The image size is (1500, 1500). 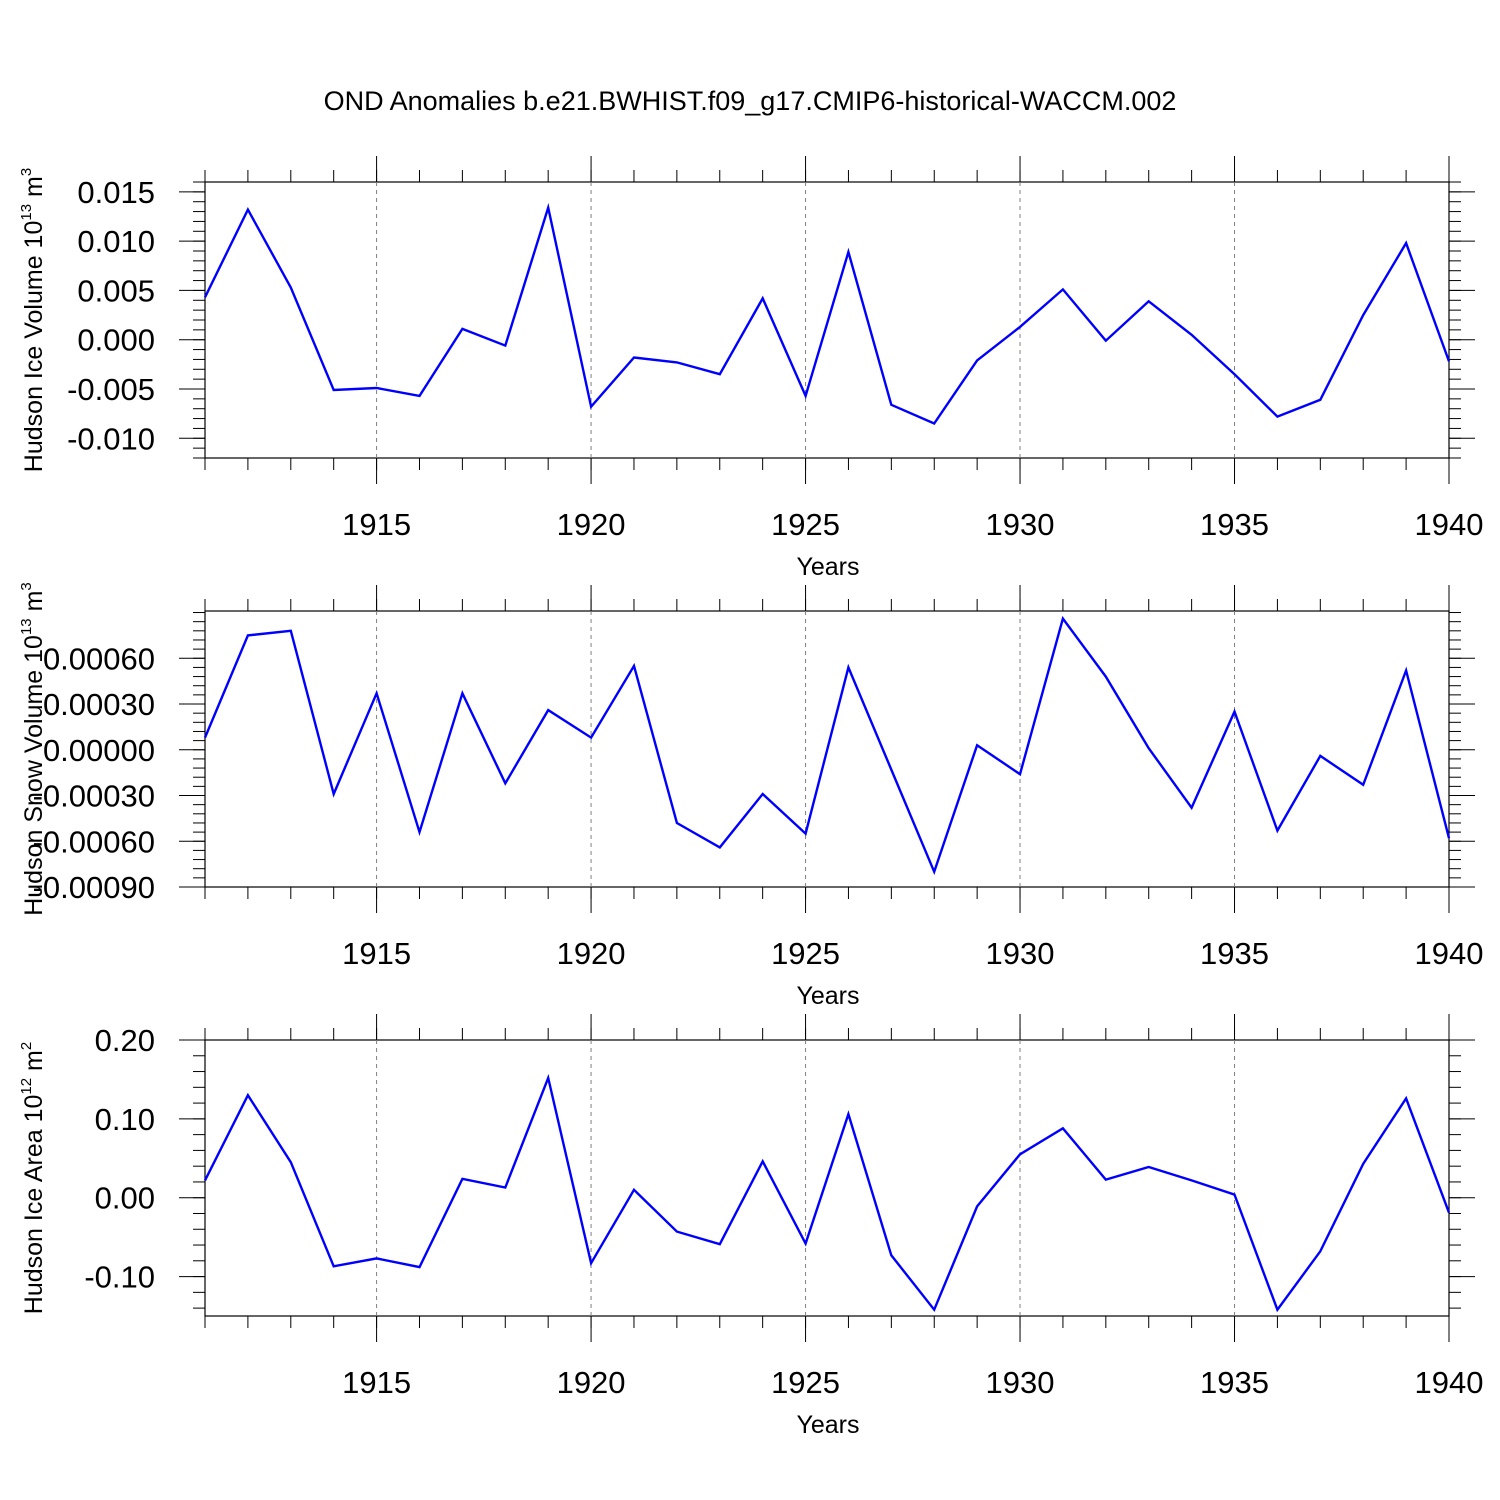 What do you see at coordinates (94, 841) in the screenshot?
I see `y-tick-label: -0.00060` at bounding box center [94, 841].